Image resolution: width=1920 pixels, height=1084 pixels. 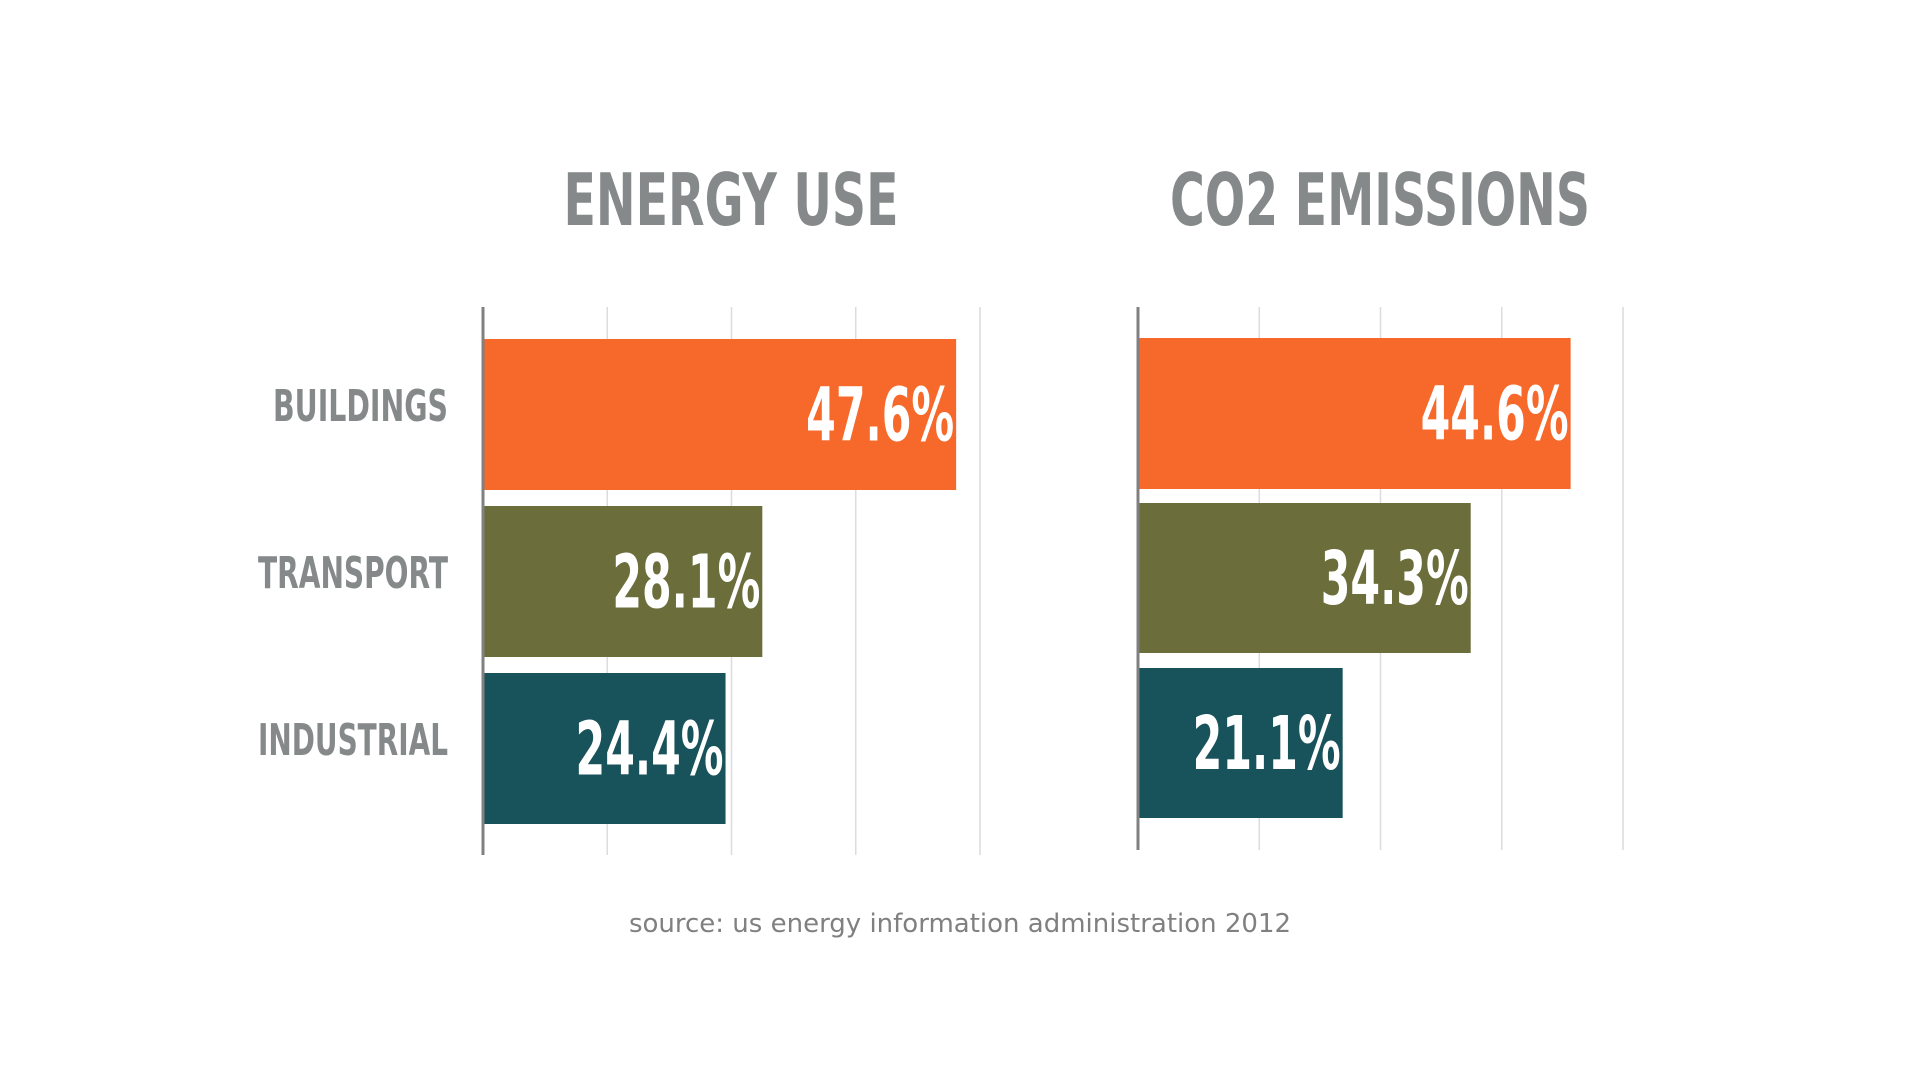 What do you see at coordinates (731, 200) in the screenshot?
I see `chart-title-energy-use: ENERGY USE` at bounding box center [731, 200].